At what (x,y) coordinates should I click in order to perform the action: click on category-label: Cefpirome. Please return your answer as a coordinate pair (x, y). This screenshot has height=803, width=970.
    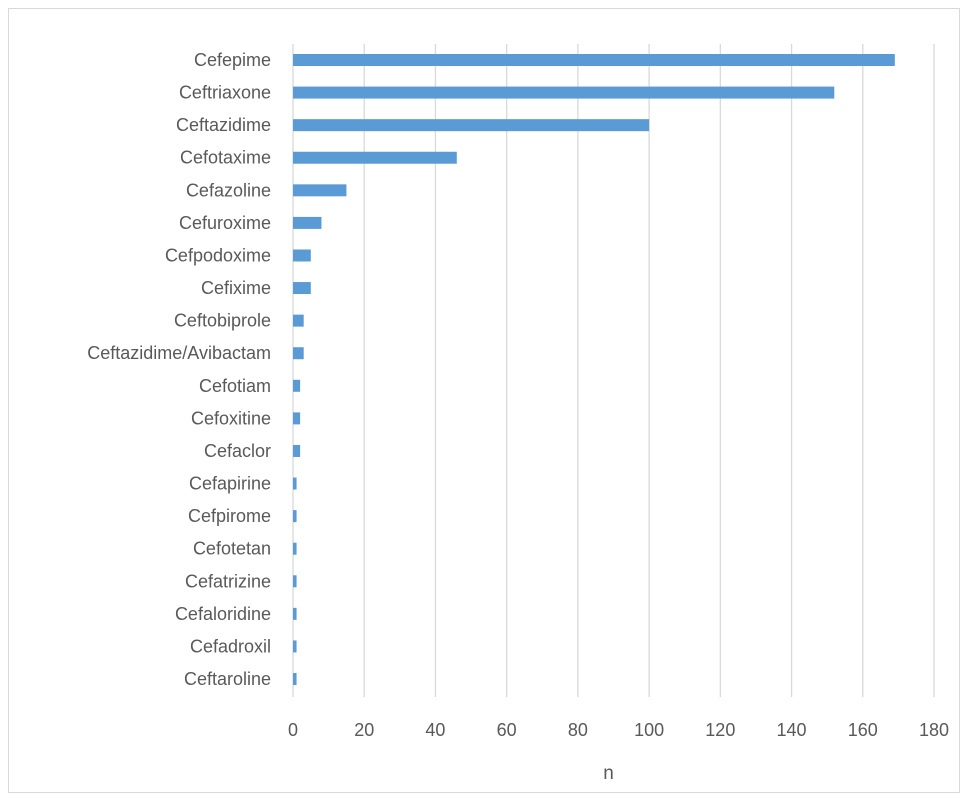
    Looking at the image, I should click on (229, 516).